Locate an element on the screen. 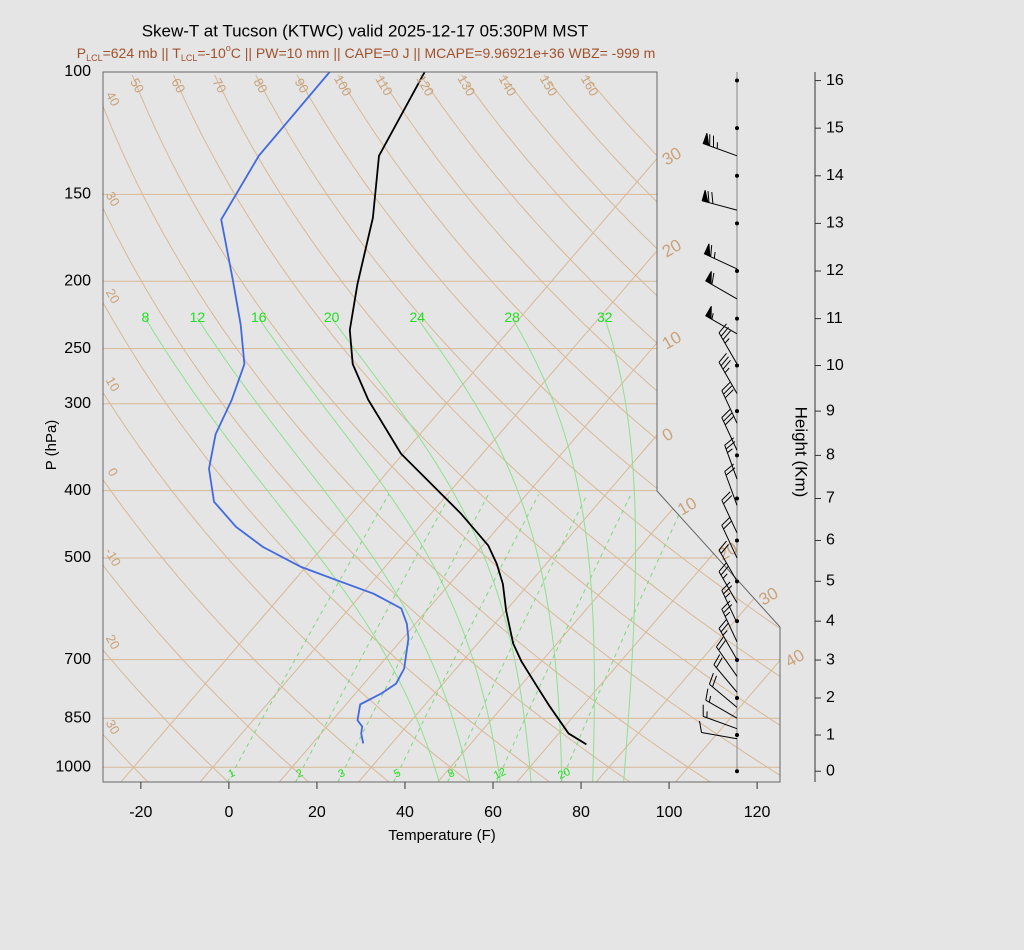  moist-adiabat-label: 20 is located at coordinates (332, 317).